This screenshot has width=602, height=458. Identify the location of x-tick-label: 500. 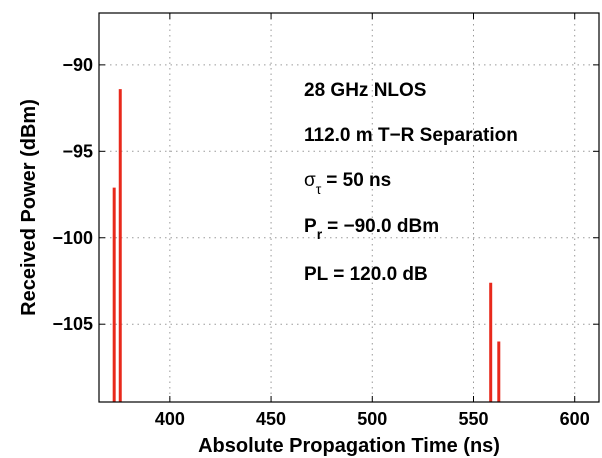
(372, 419).